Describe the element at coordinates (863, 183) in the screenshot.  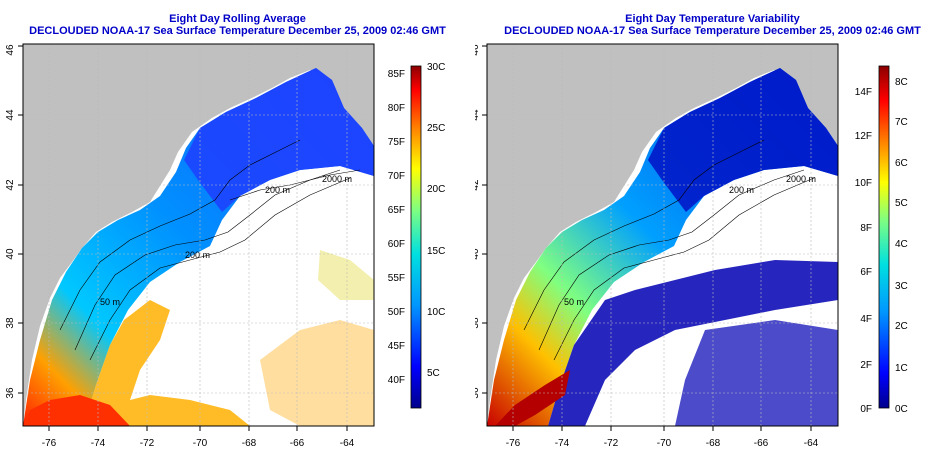
I see `svg-text: 10F` at that location.